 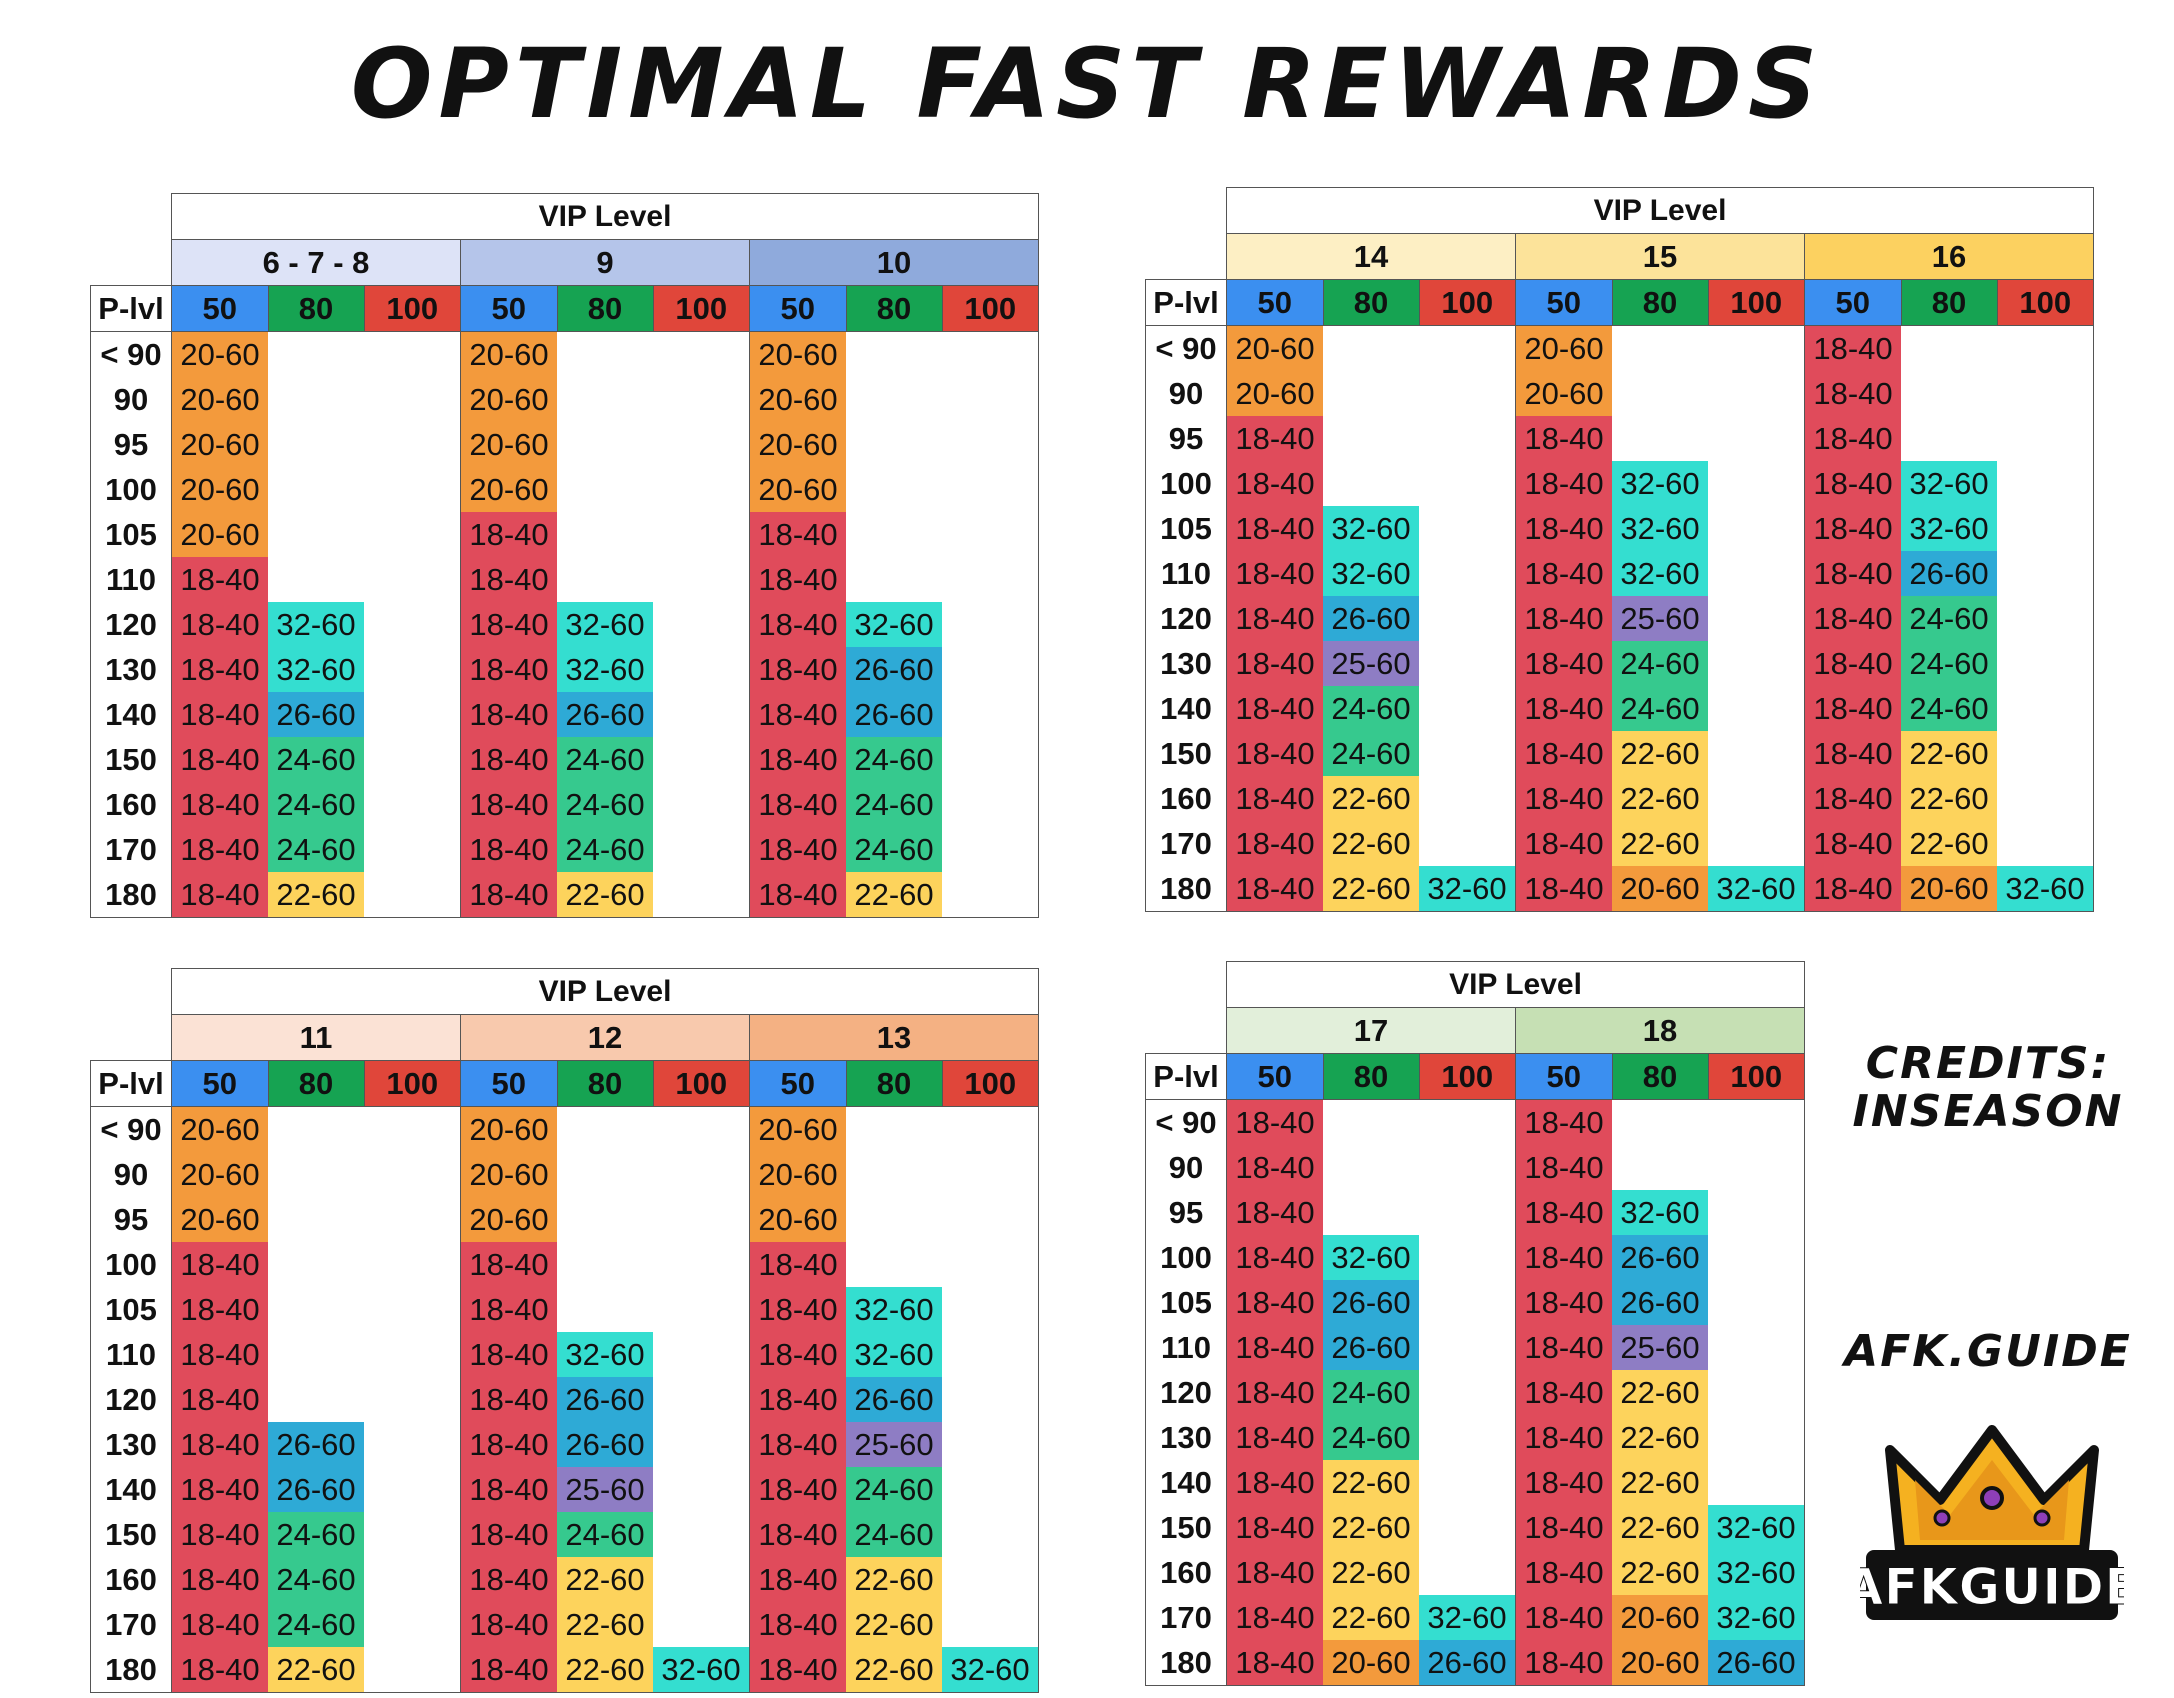 What do you see at coordinates (564, 895) in the screenshot?
I see `table-row: 180 18-40 22-60 18-40 22-60 18-40 22-60` at bounding box center [564, 895].